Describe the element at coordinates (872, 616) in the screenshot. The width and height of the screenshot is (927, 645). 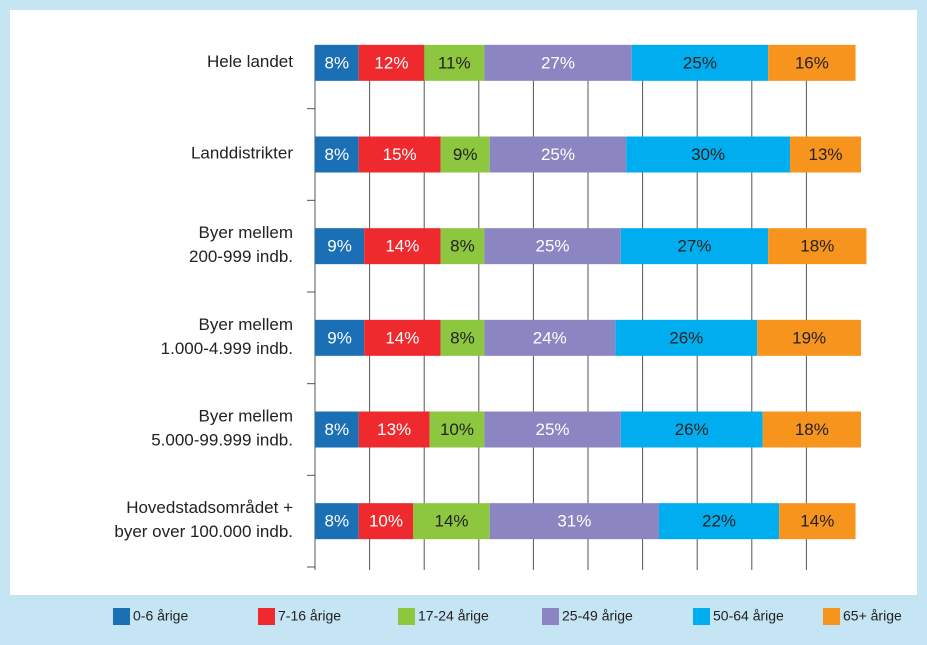
I see `legend-label: 65+ årige` at that location.